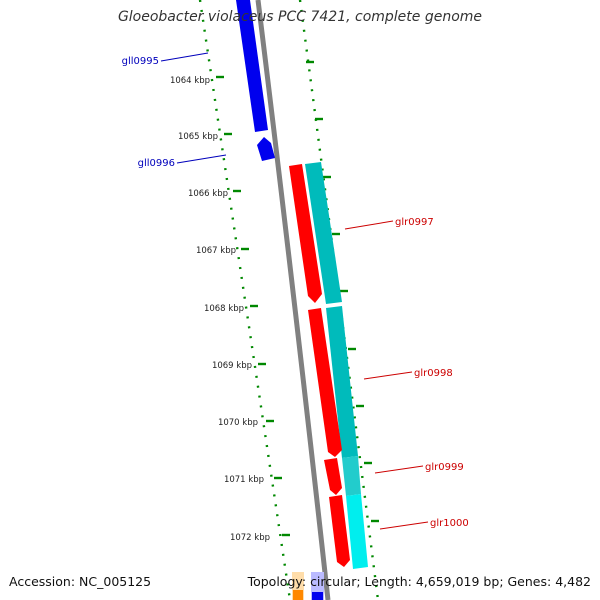 Image resolution: width=600 pixels, height=600 pixels. I want to click on gene-label-glr0997: glr0997, so click(414, 222).